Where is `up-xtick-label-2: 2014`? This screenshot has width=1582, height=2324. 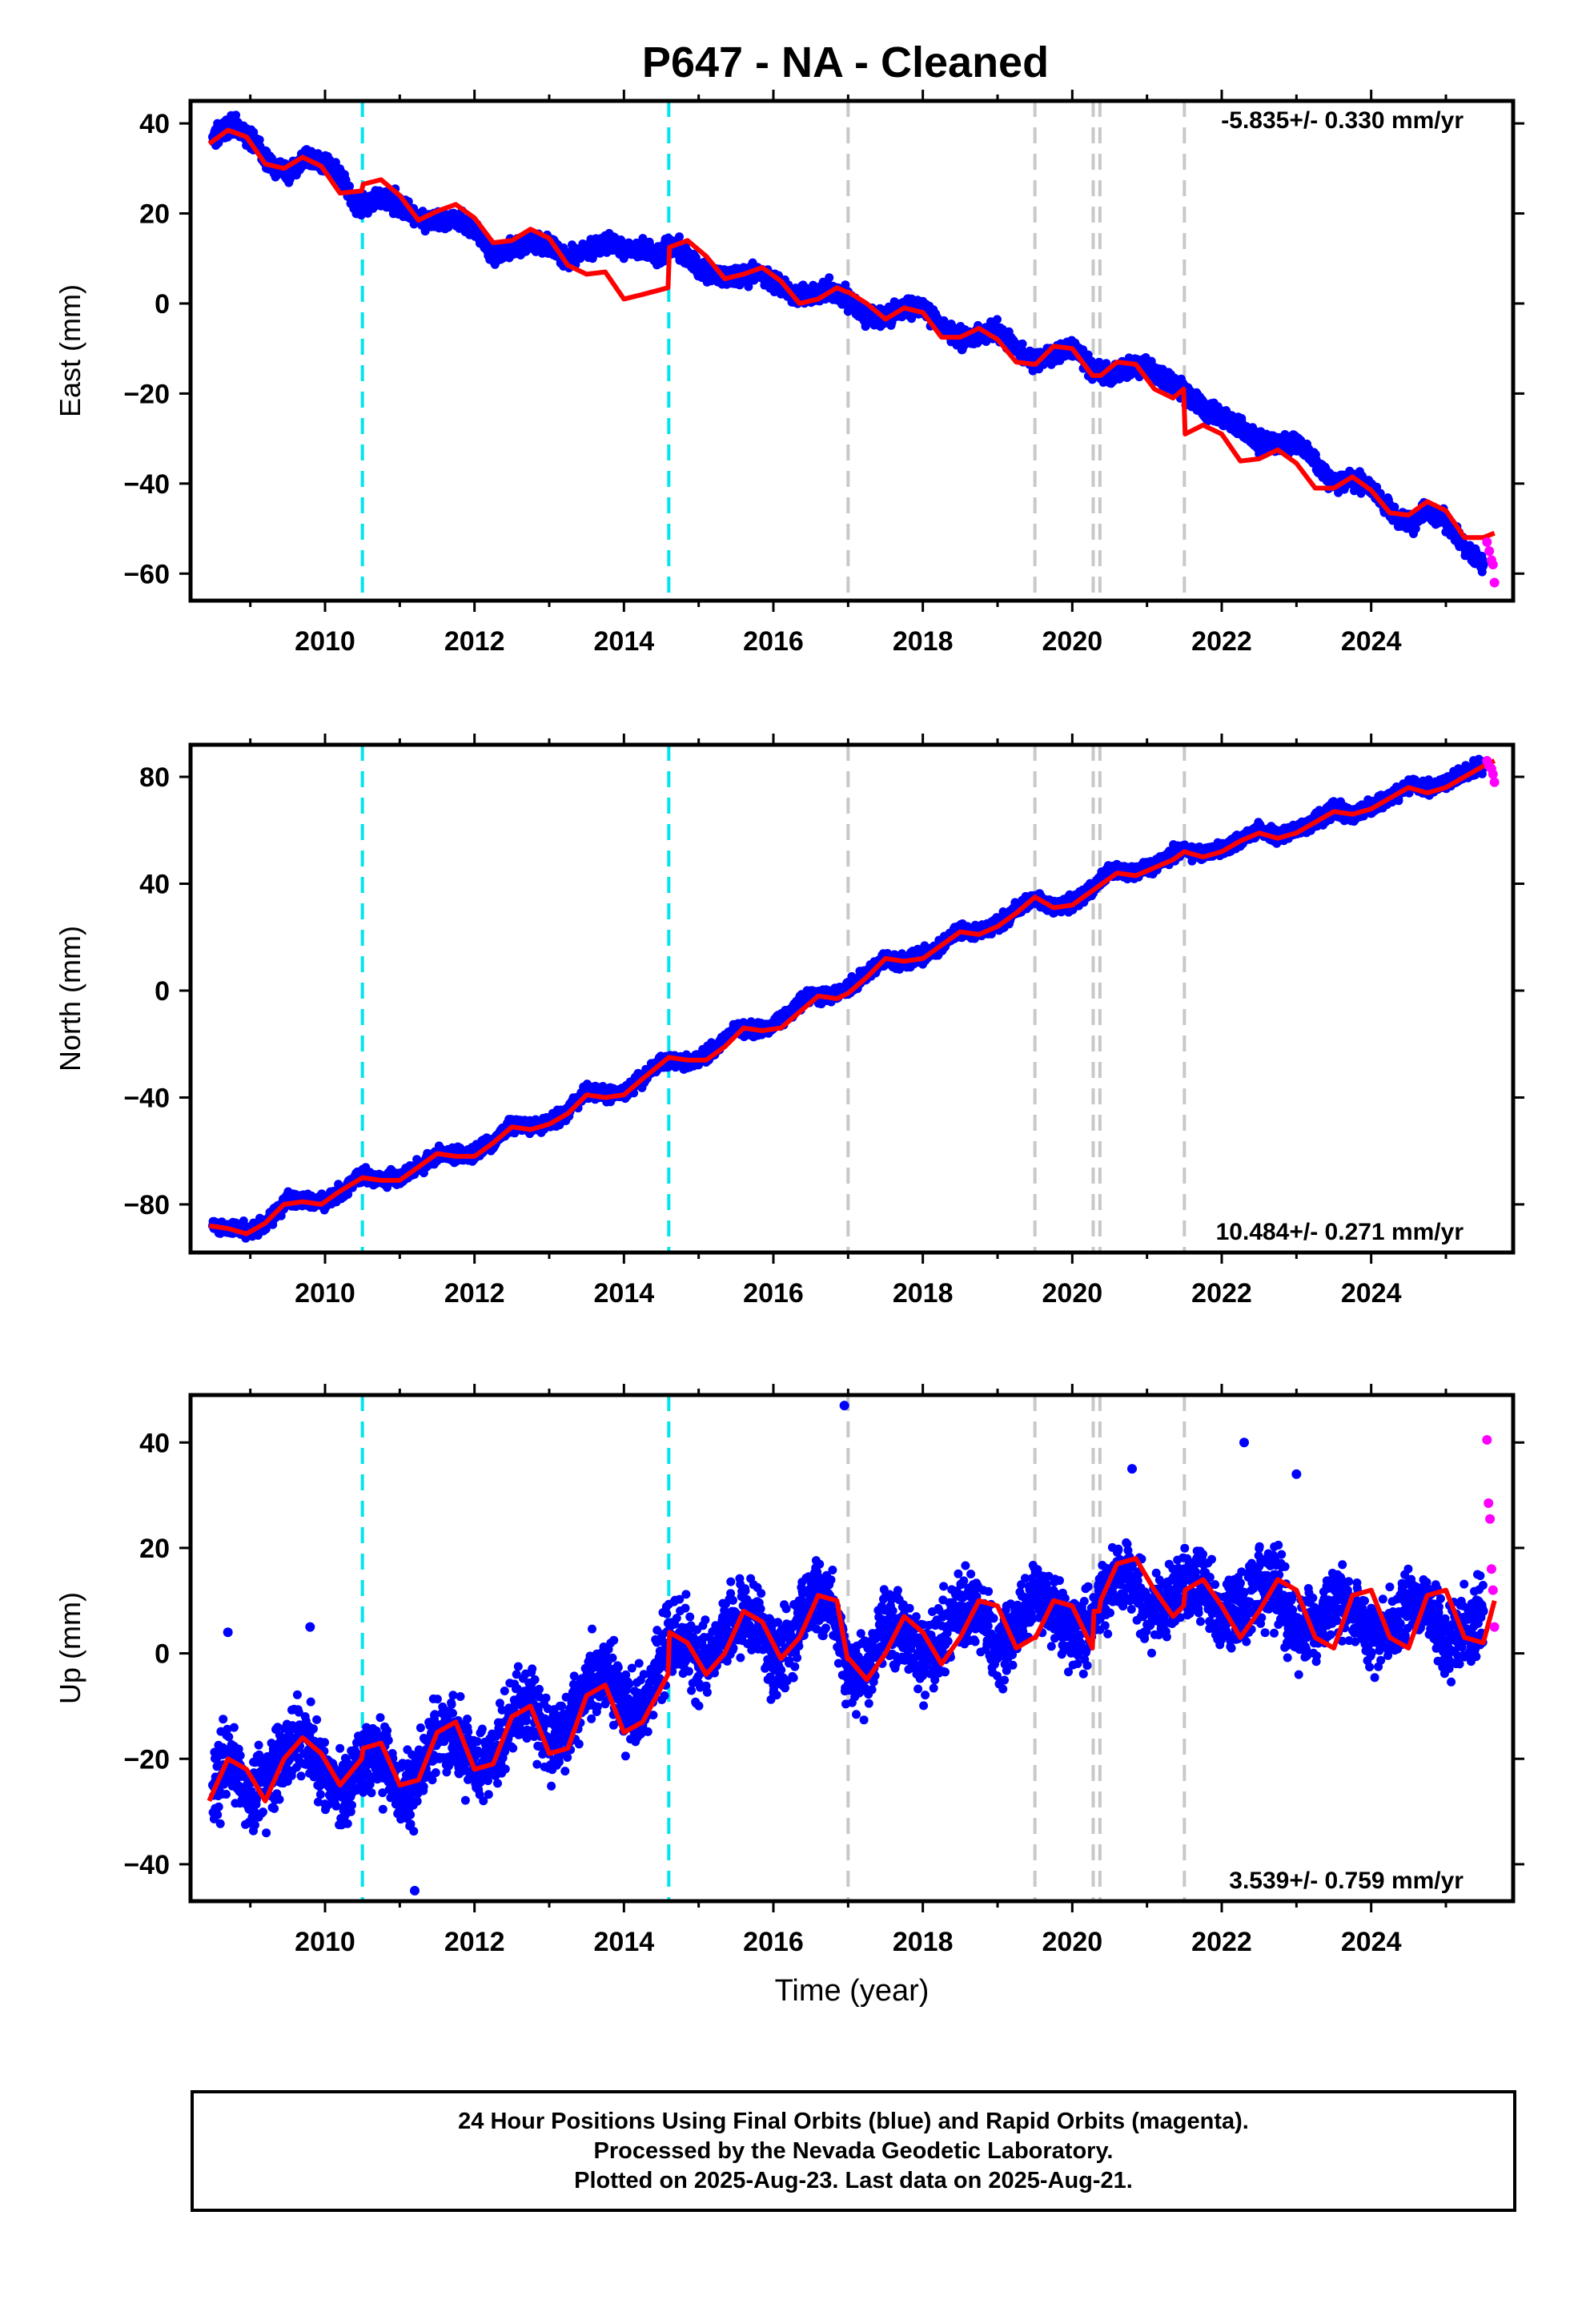 up-xtick-label-2: 2014 is located at coordinates (624, 1942).